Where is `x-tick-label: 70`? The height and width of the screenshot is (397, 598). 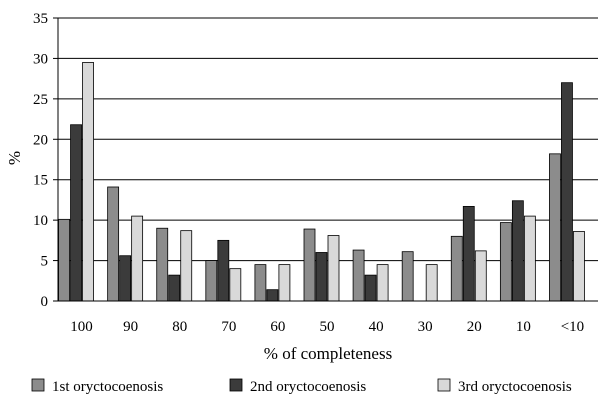 x-tick-label: 70 is located at coordinates (228, 327).